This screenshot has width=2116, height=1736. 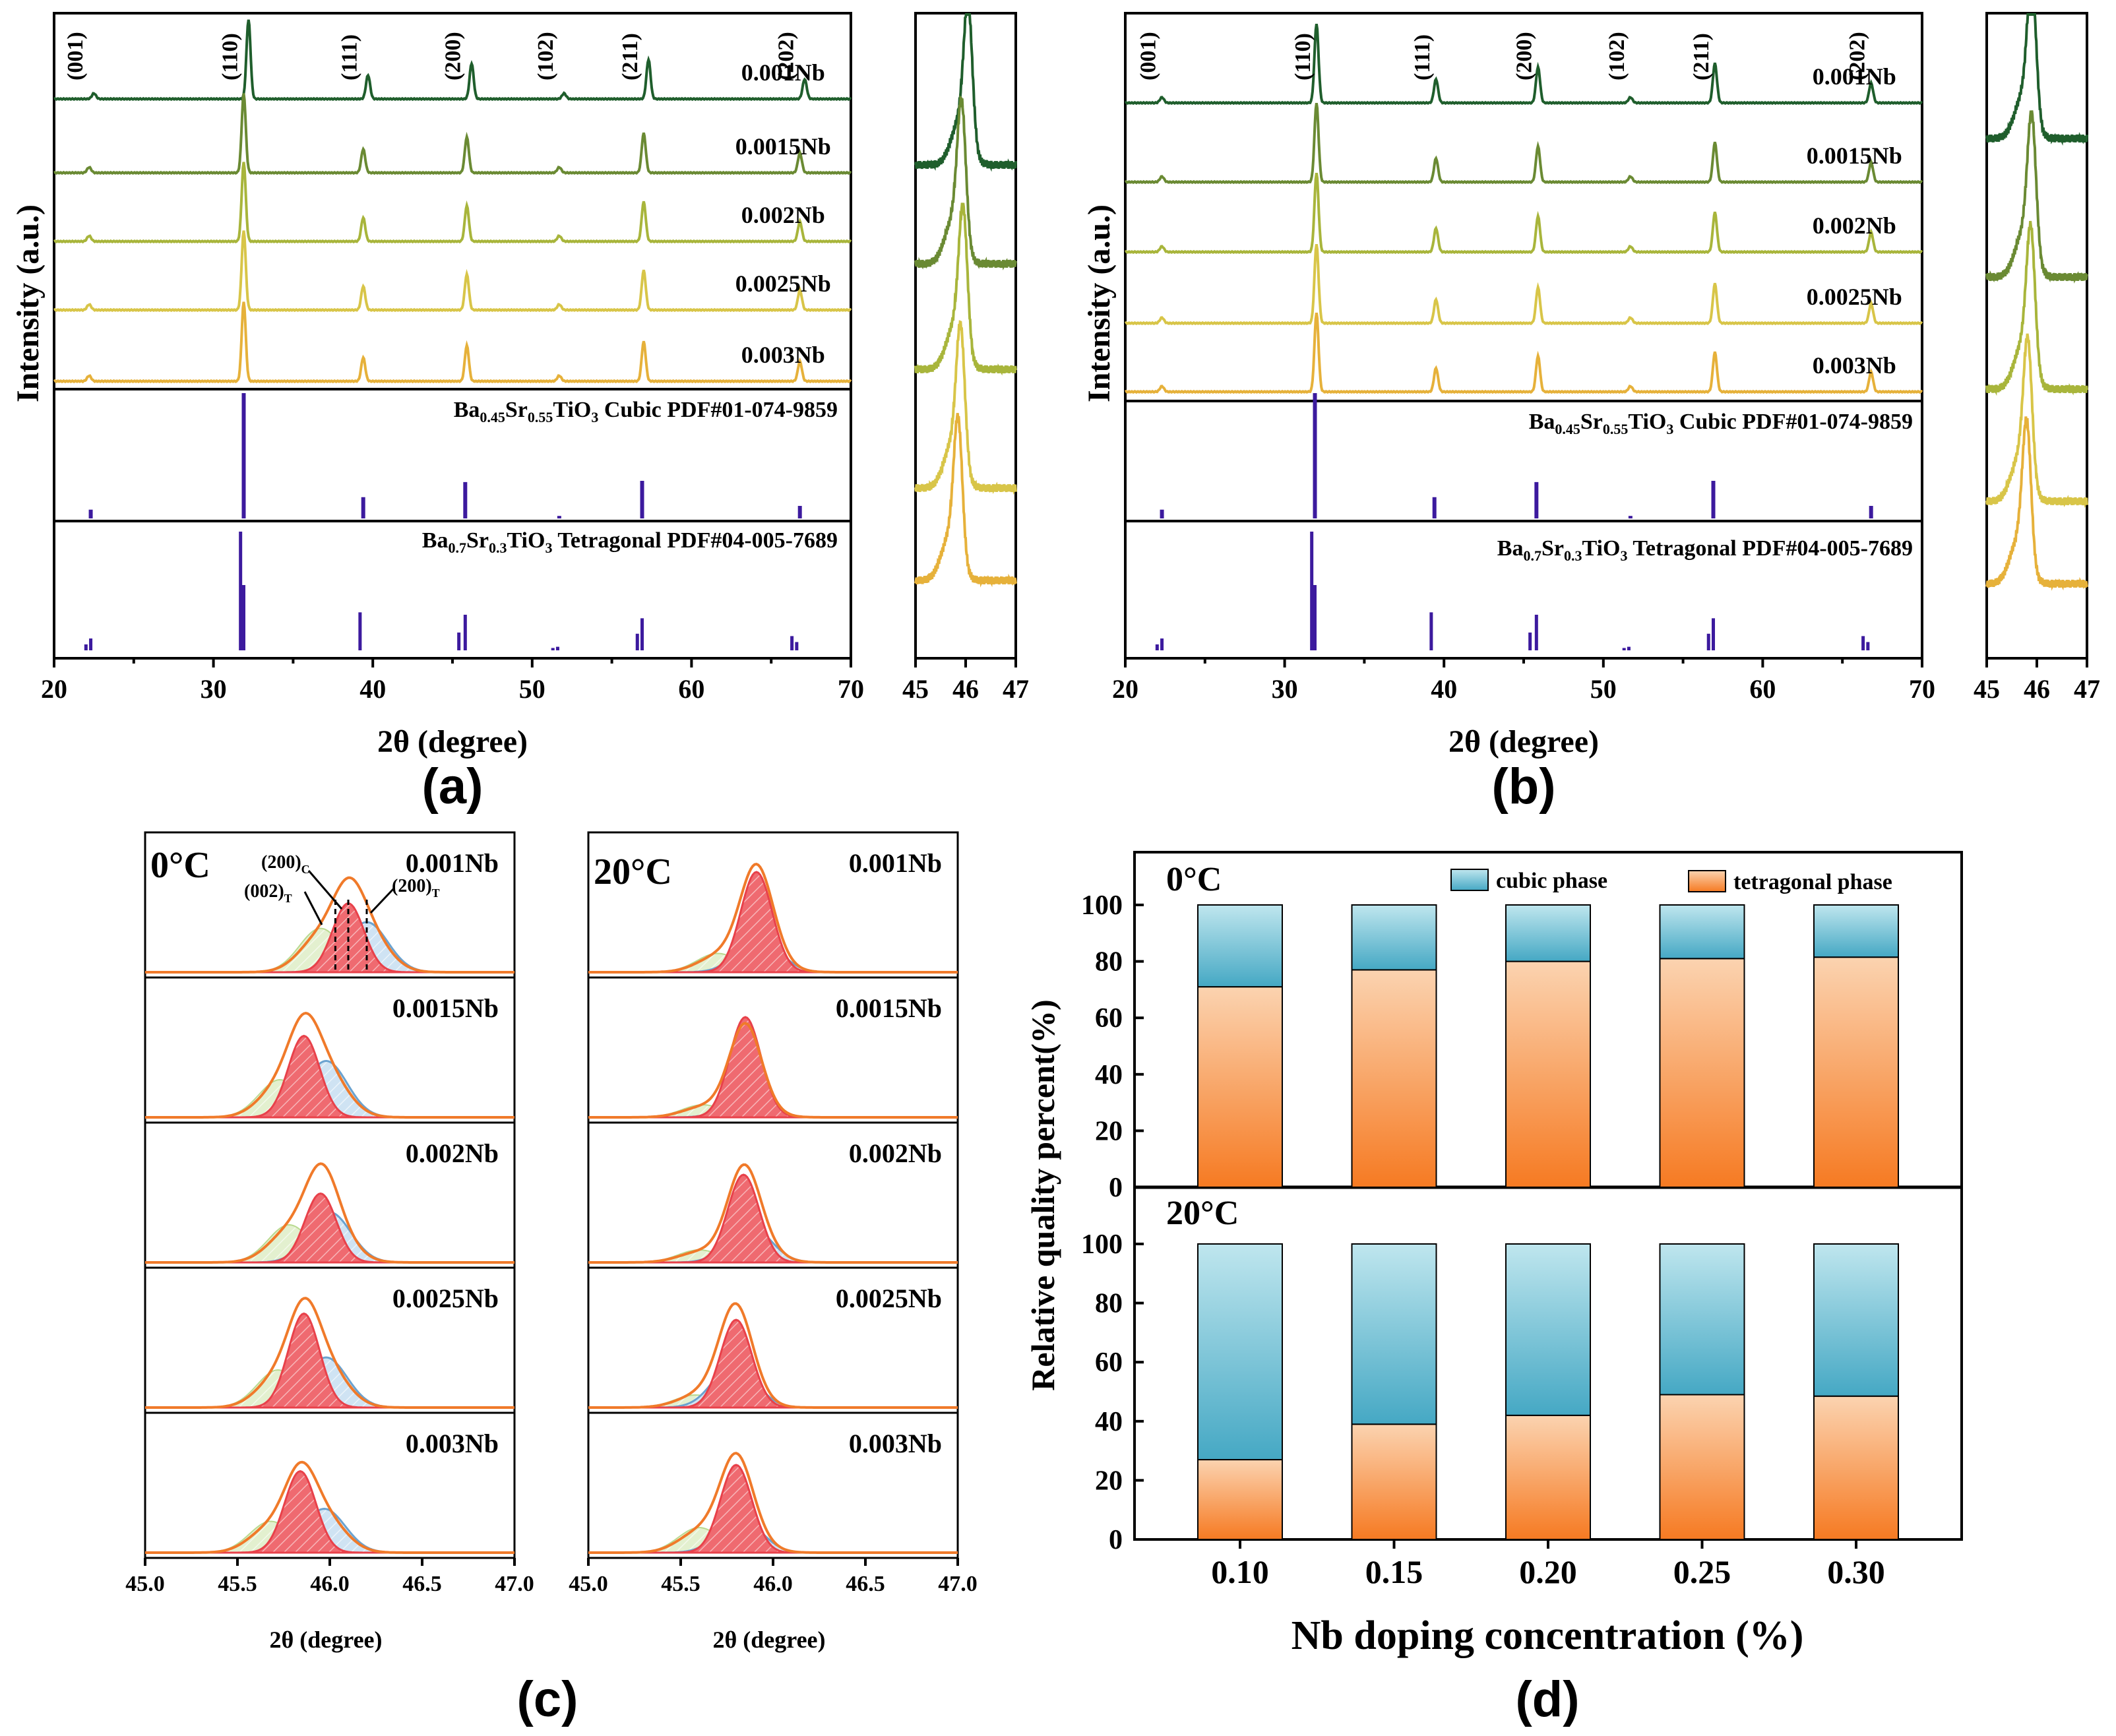 What do you see at coordinates (1513, 591) in the screenshot?
I see `panel-b-ref-tetragonal-sticks` at bounding box center [1513, 591].